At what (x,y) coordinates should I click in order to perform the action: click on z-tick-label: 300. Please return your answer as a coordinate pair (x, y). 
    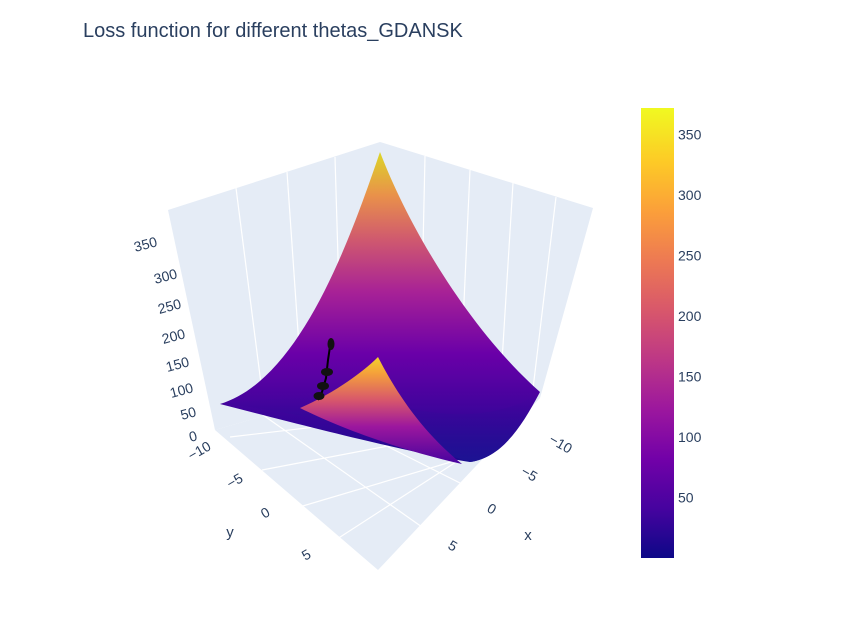
    Looking at the image, I should click on (165, 276).